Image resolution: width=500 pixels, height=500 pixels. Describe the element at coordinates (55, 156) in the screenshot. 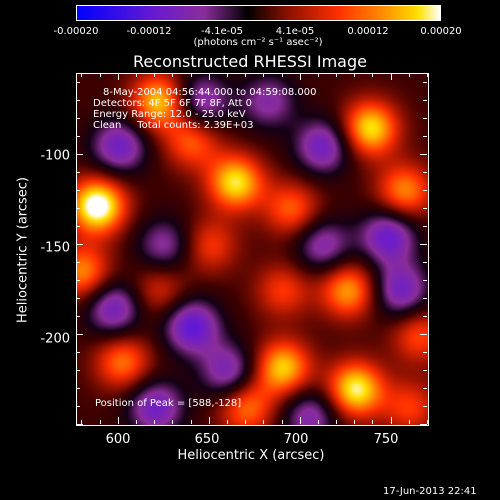

I see `y-tick-label: -100` at that location.